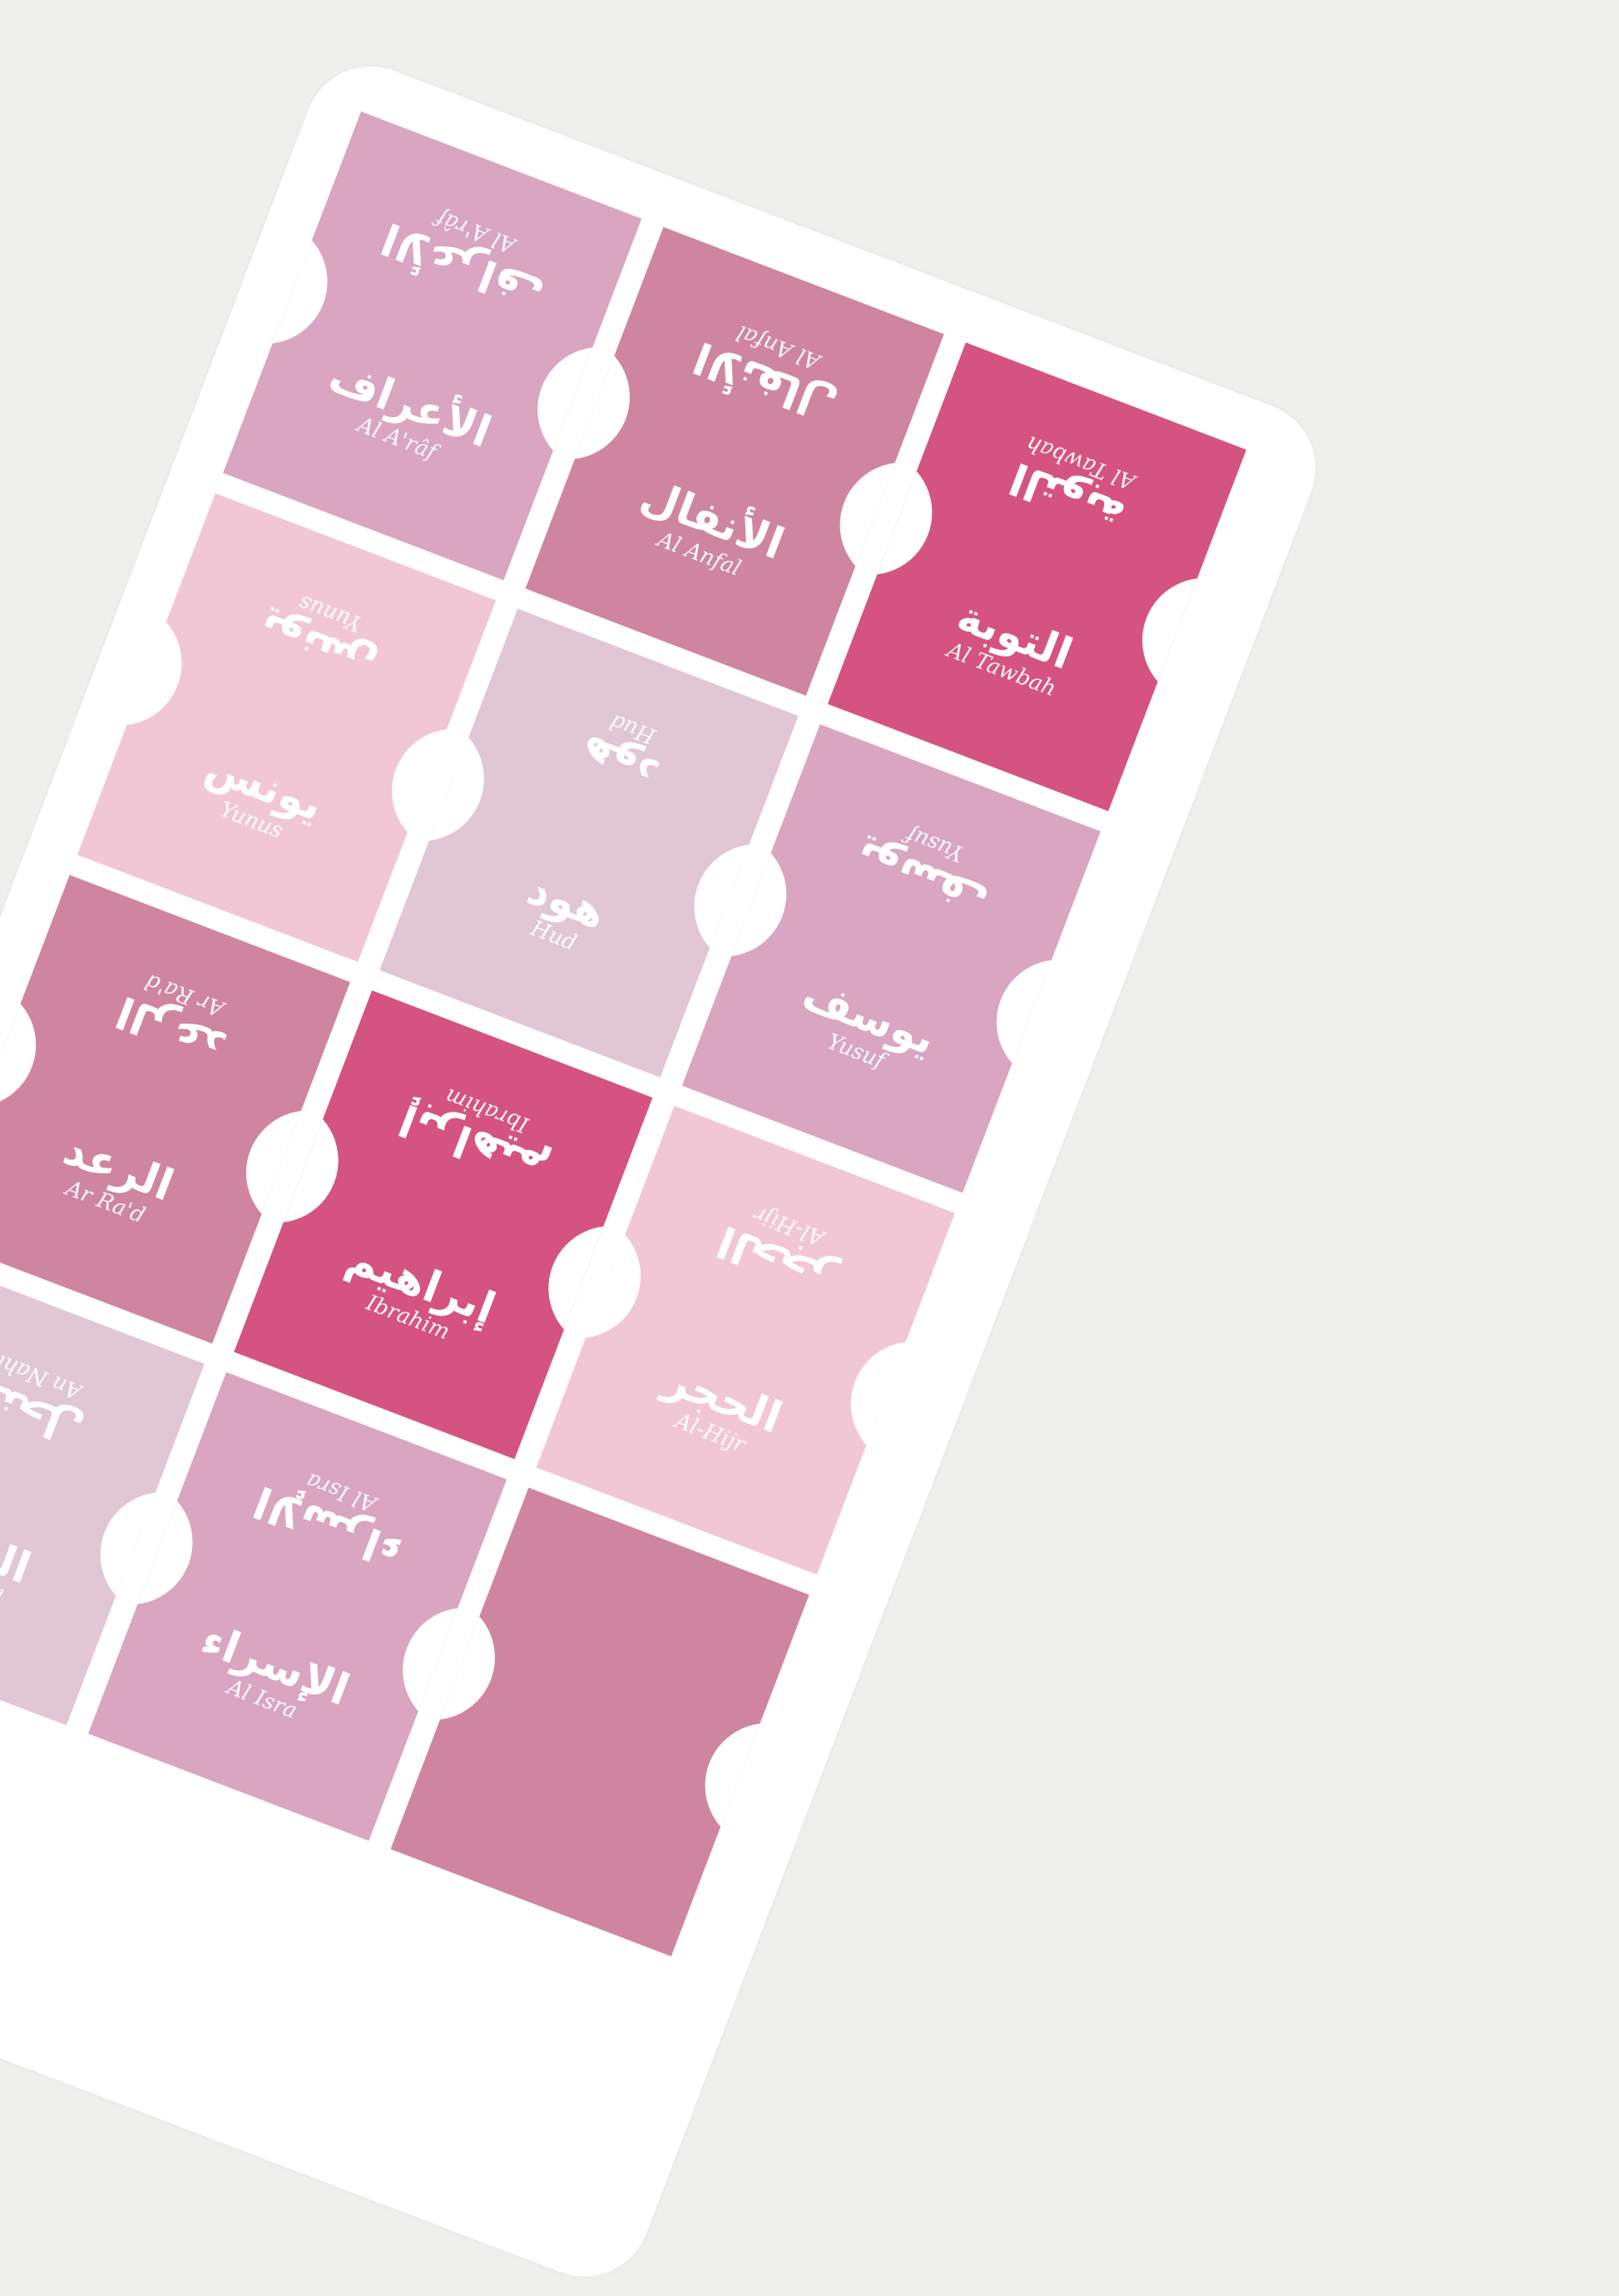 The width and height of the screenshot is (1619, 2296). Describe the element at coordinates (416, 1295) in the screenshot. I see `tab-front-label: إبراهيم Ibrahim` at that location.